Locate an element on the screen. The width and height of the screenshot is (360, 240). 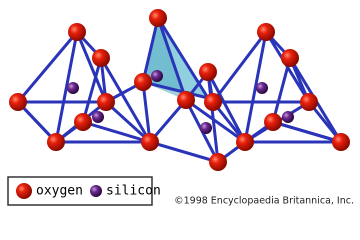
legend: oxygen silicon is located at coordinates (84, 191).